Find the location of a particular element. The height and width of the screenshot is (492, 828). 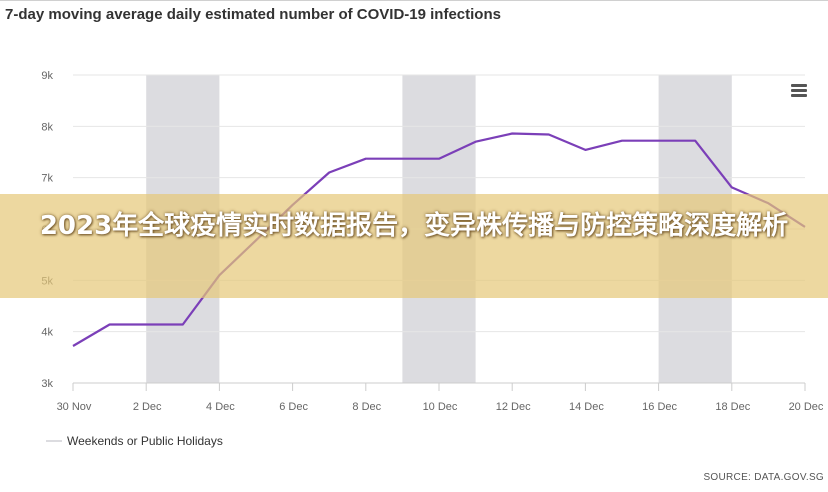

x-tick-label: 10 Dec is located at coordinates (440, 407).